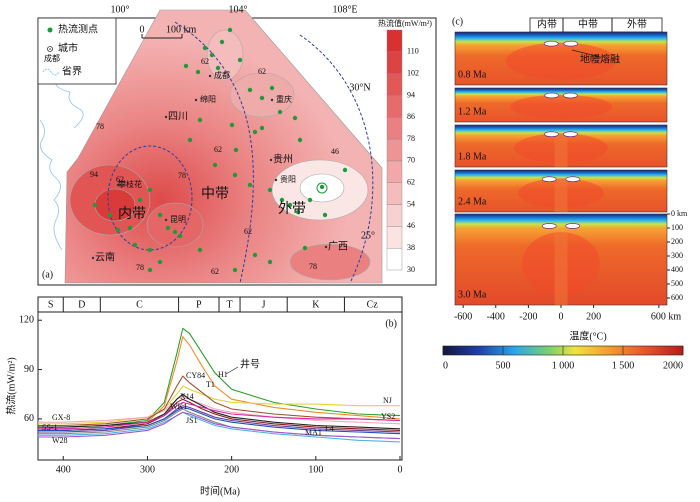 The image size is (700, 502). I want to click on longitude-label: 104°, so click(238, 9).